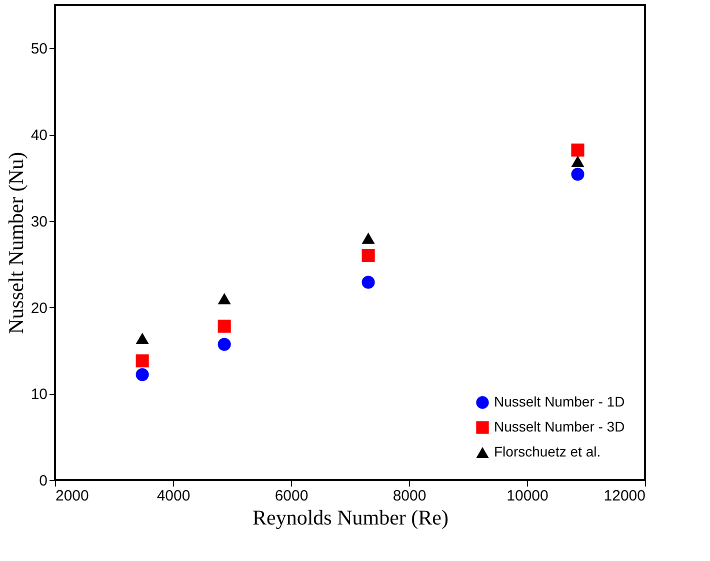 The width and height of the screenshot is (710, 561). What do you see at coordinates (39, 49) in the screenshot?
I see `y-tick-label: 50` at bounding box center [39, 49].